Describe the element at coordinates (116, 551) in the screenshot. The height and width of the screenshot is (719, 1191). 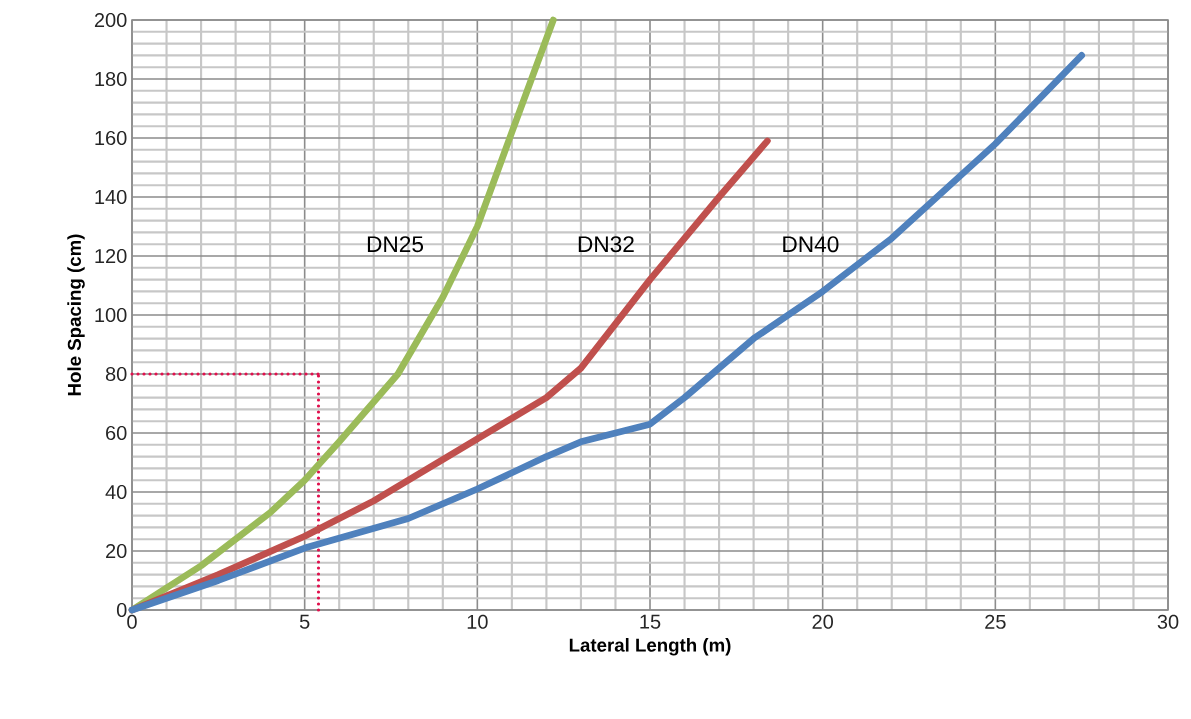
I see `y-tick-label: 20` at that location.